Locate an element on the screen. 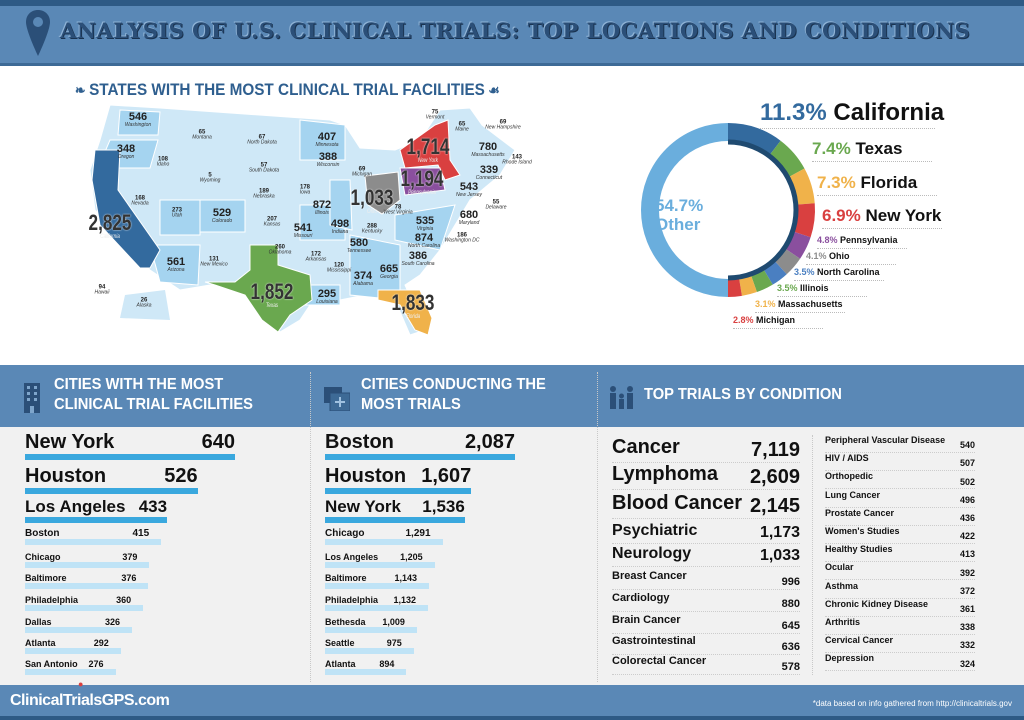  donut-slice-other is located at coordinates (685, 210).